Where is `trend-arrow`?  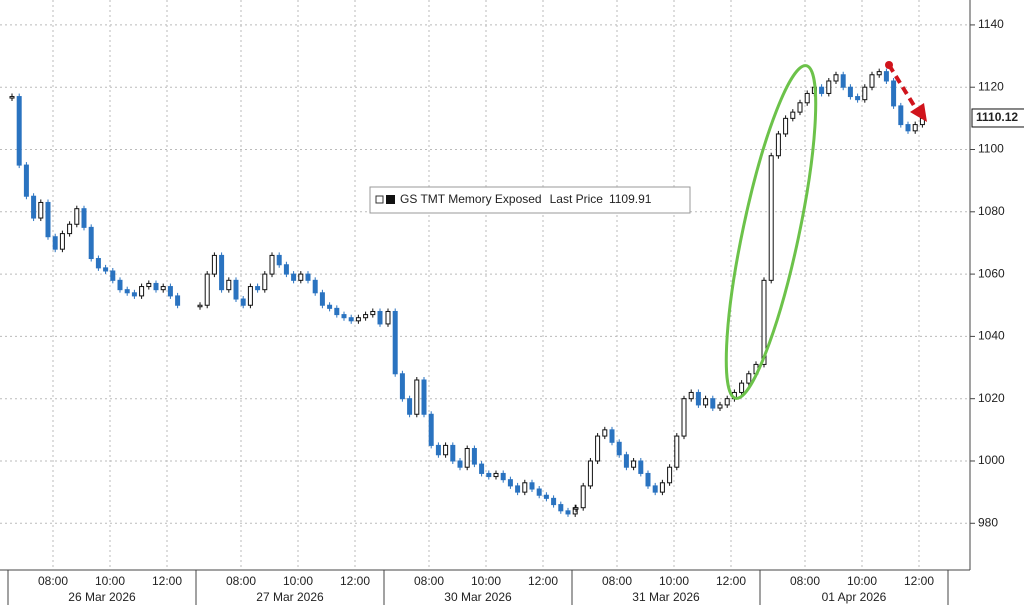
trend-arrow is located at coordinates (903, 88).